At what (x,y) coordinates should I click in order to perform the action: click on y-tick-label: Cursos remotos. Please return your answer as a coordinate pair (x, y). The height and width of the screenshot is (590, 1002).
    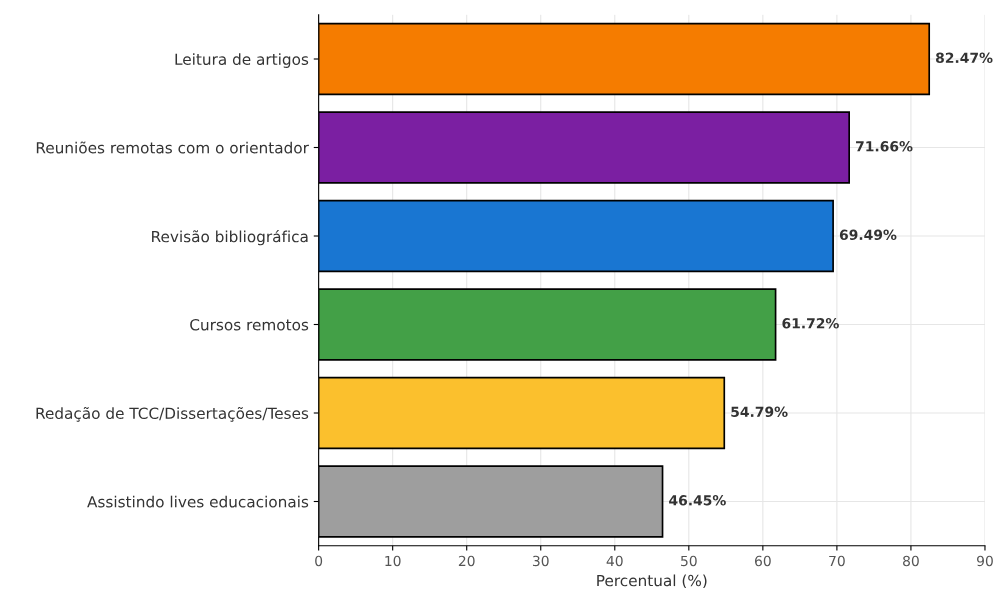
    Looking at the image, I should click on (249, 324).